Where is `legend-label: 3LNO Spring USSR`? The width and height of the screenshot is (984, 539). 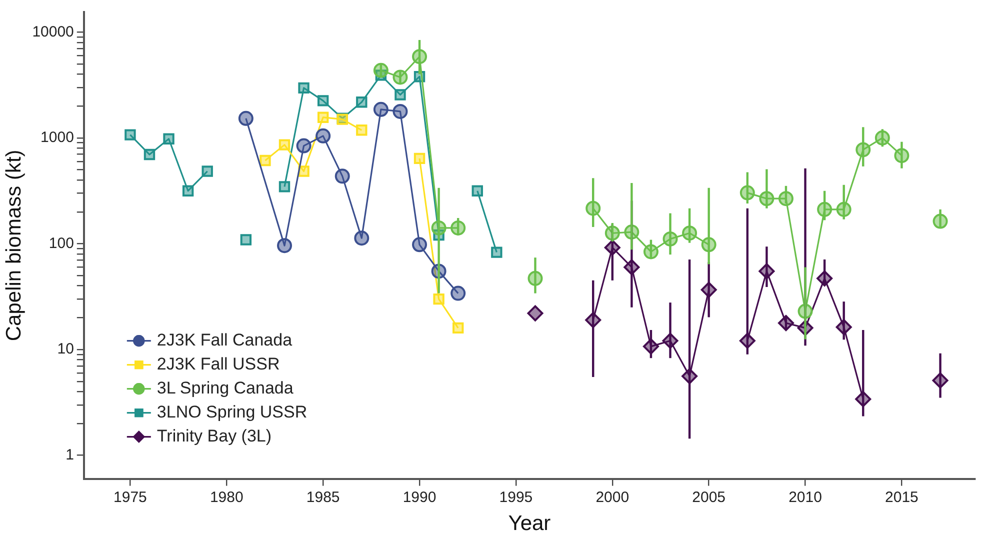 legend-label: 3LNO Spring USSR is located at coordinates (232, 412).